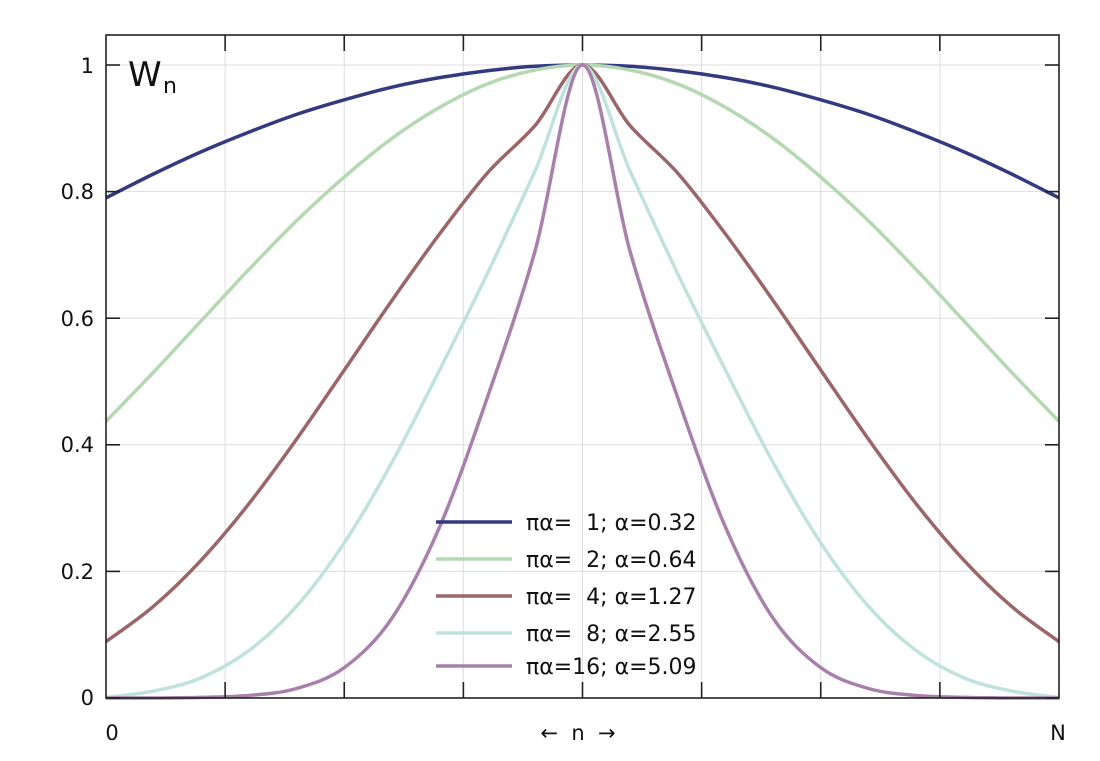 The image size is (1100, 761). I want to click on x-axis-label: ← n →, so click(577, 733).